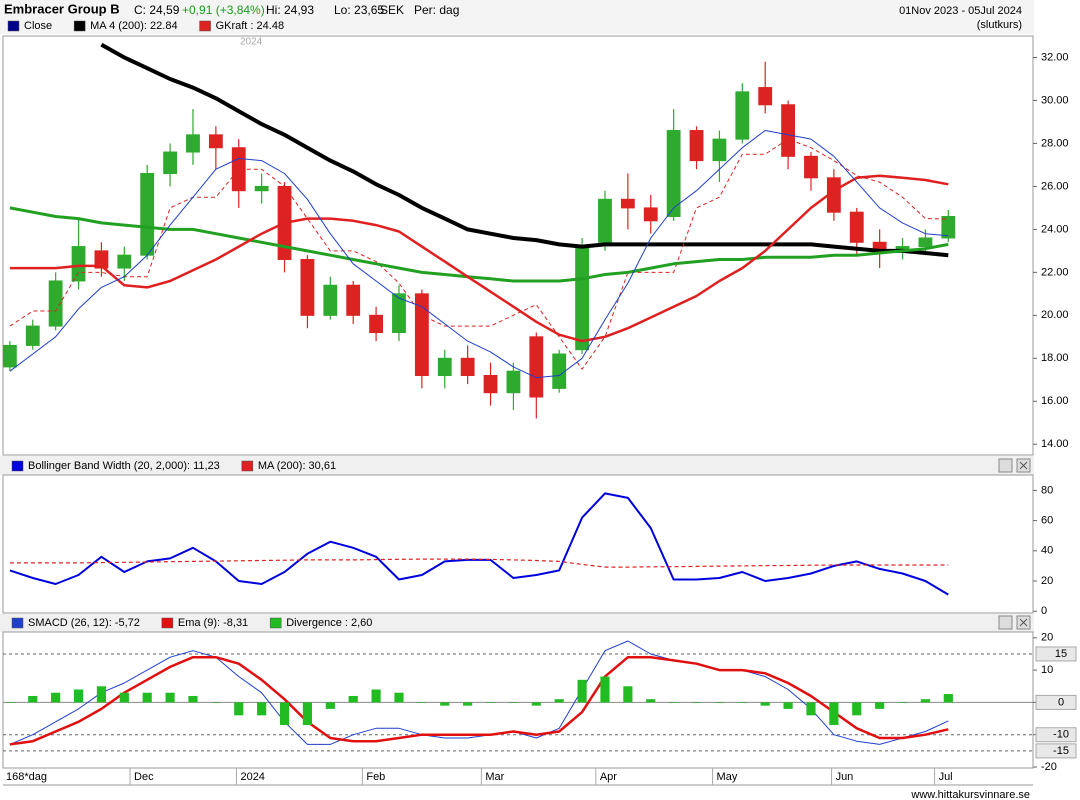 This screenshot has width=1080, height=800. What do you see at coordinates (124, 466) in the screenshot?
I see `legend-label: Bollinger Band Width (20, 2,000): 11,23` at bounding box center [124, 466].